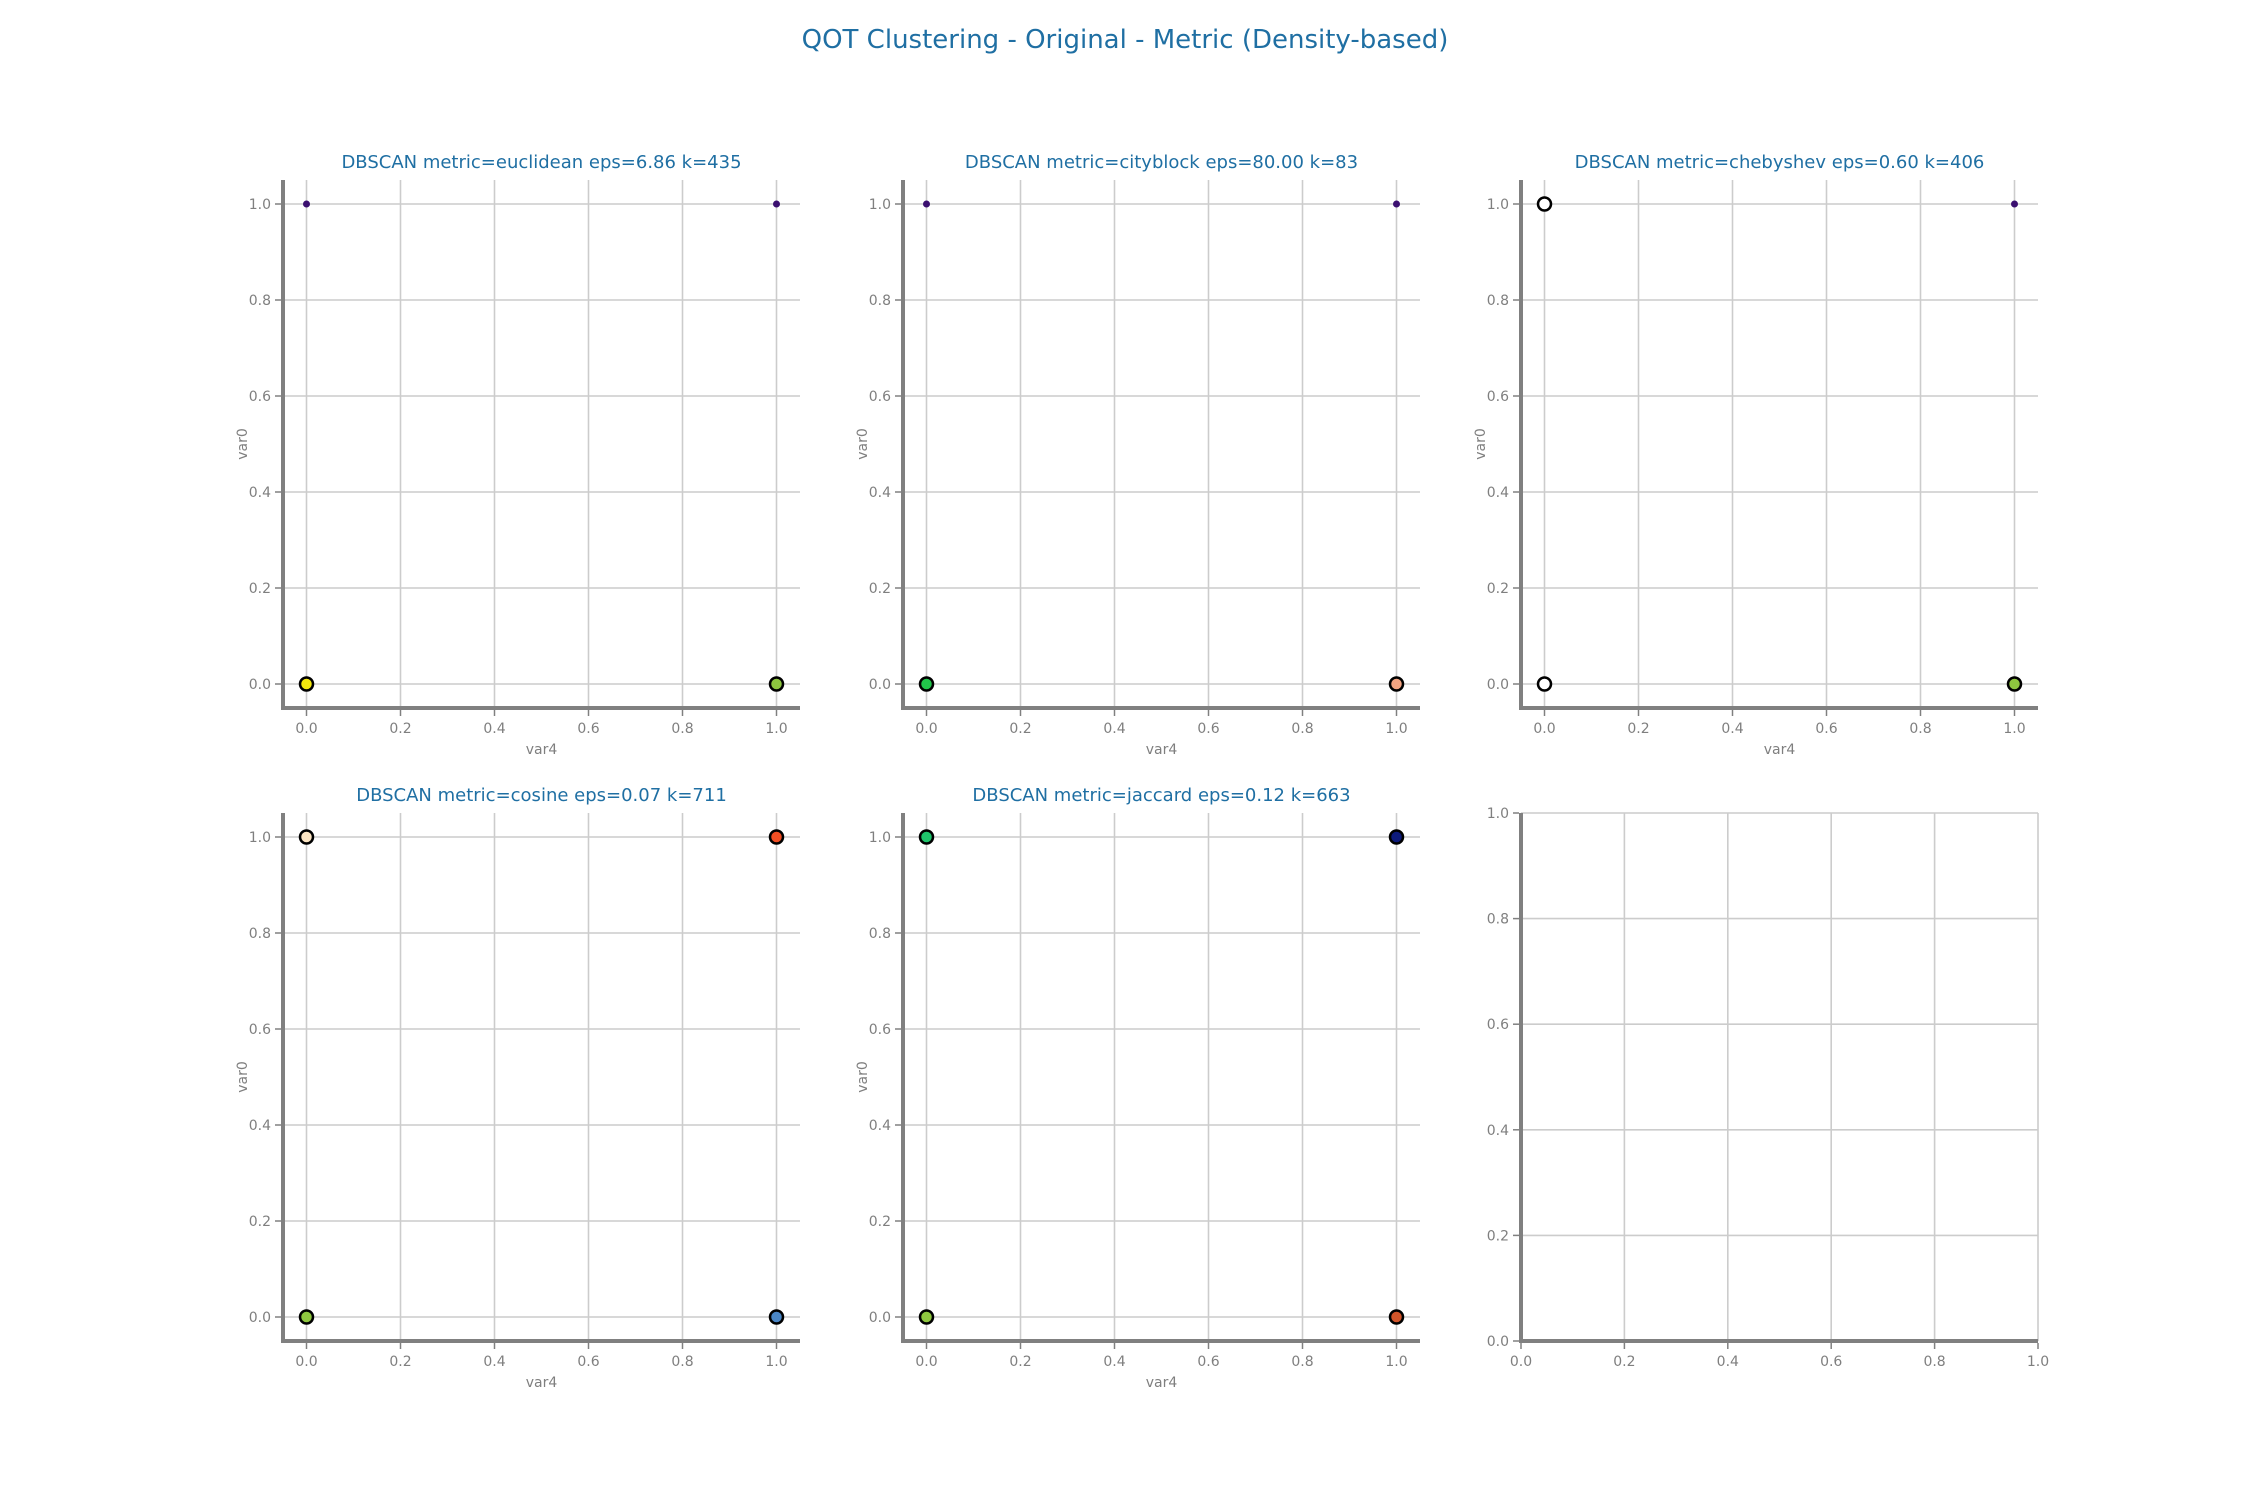 This screenshot has height=1500, width=2250. What do you see at coordinates (1161, 162) in the screenshot?
I see `subplot-title: DBSCAN metric=cityblock eps=80.00 k=83` at bounding box center [1161, 162].